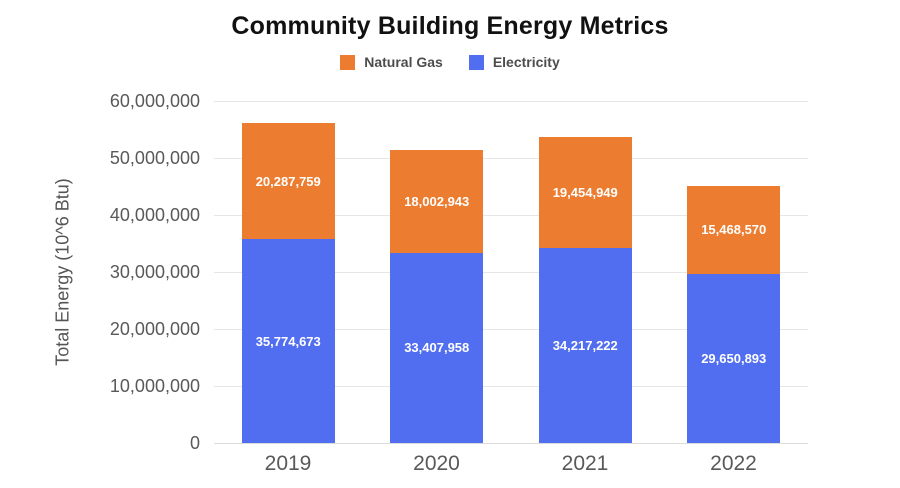 The height and width of the screenshot is (488, 900). I want to click on legend-item-electricity: Electricity, so click(514, 62).